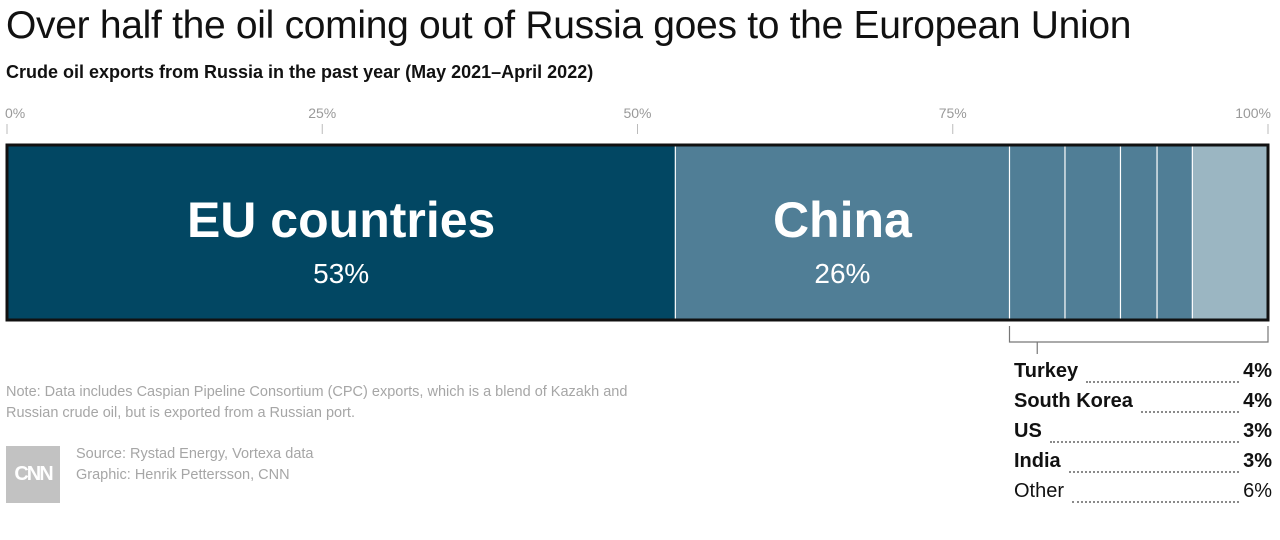 The height and width of the screenshot is (540, 1280). Describe the element at coordinates (1143, 495) in the screenshot. I see `legend-row-other: Other 6%` at that location.